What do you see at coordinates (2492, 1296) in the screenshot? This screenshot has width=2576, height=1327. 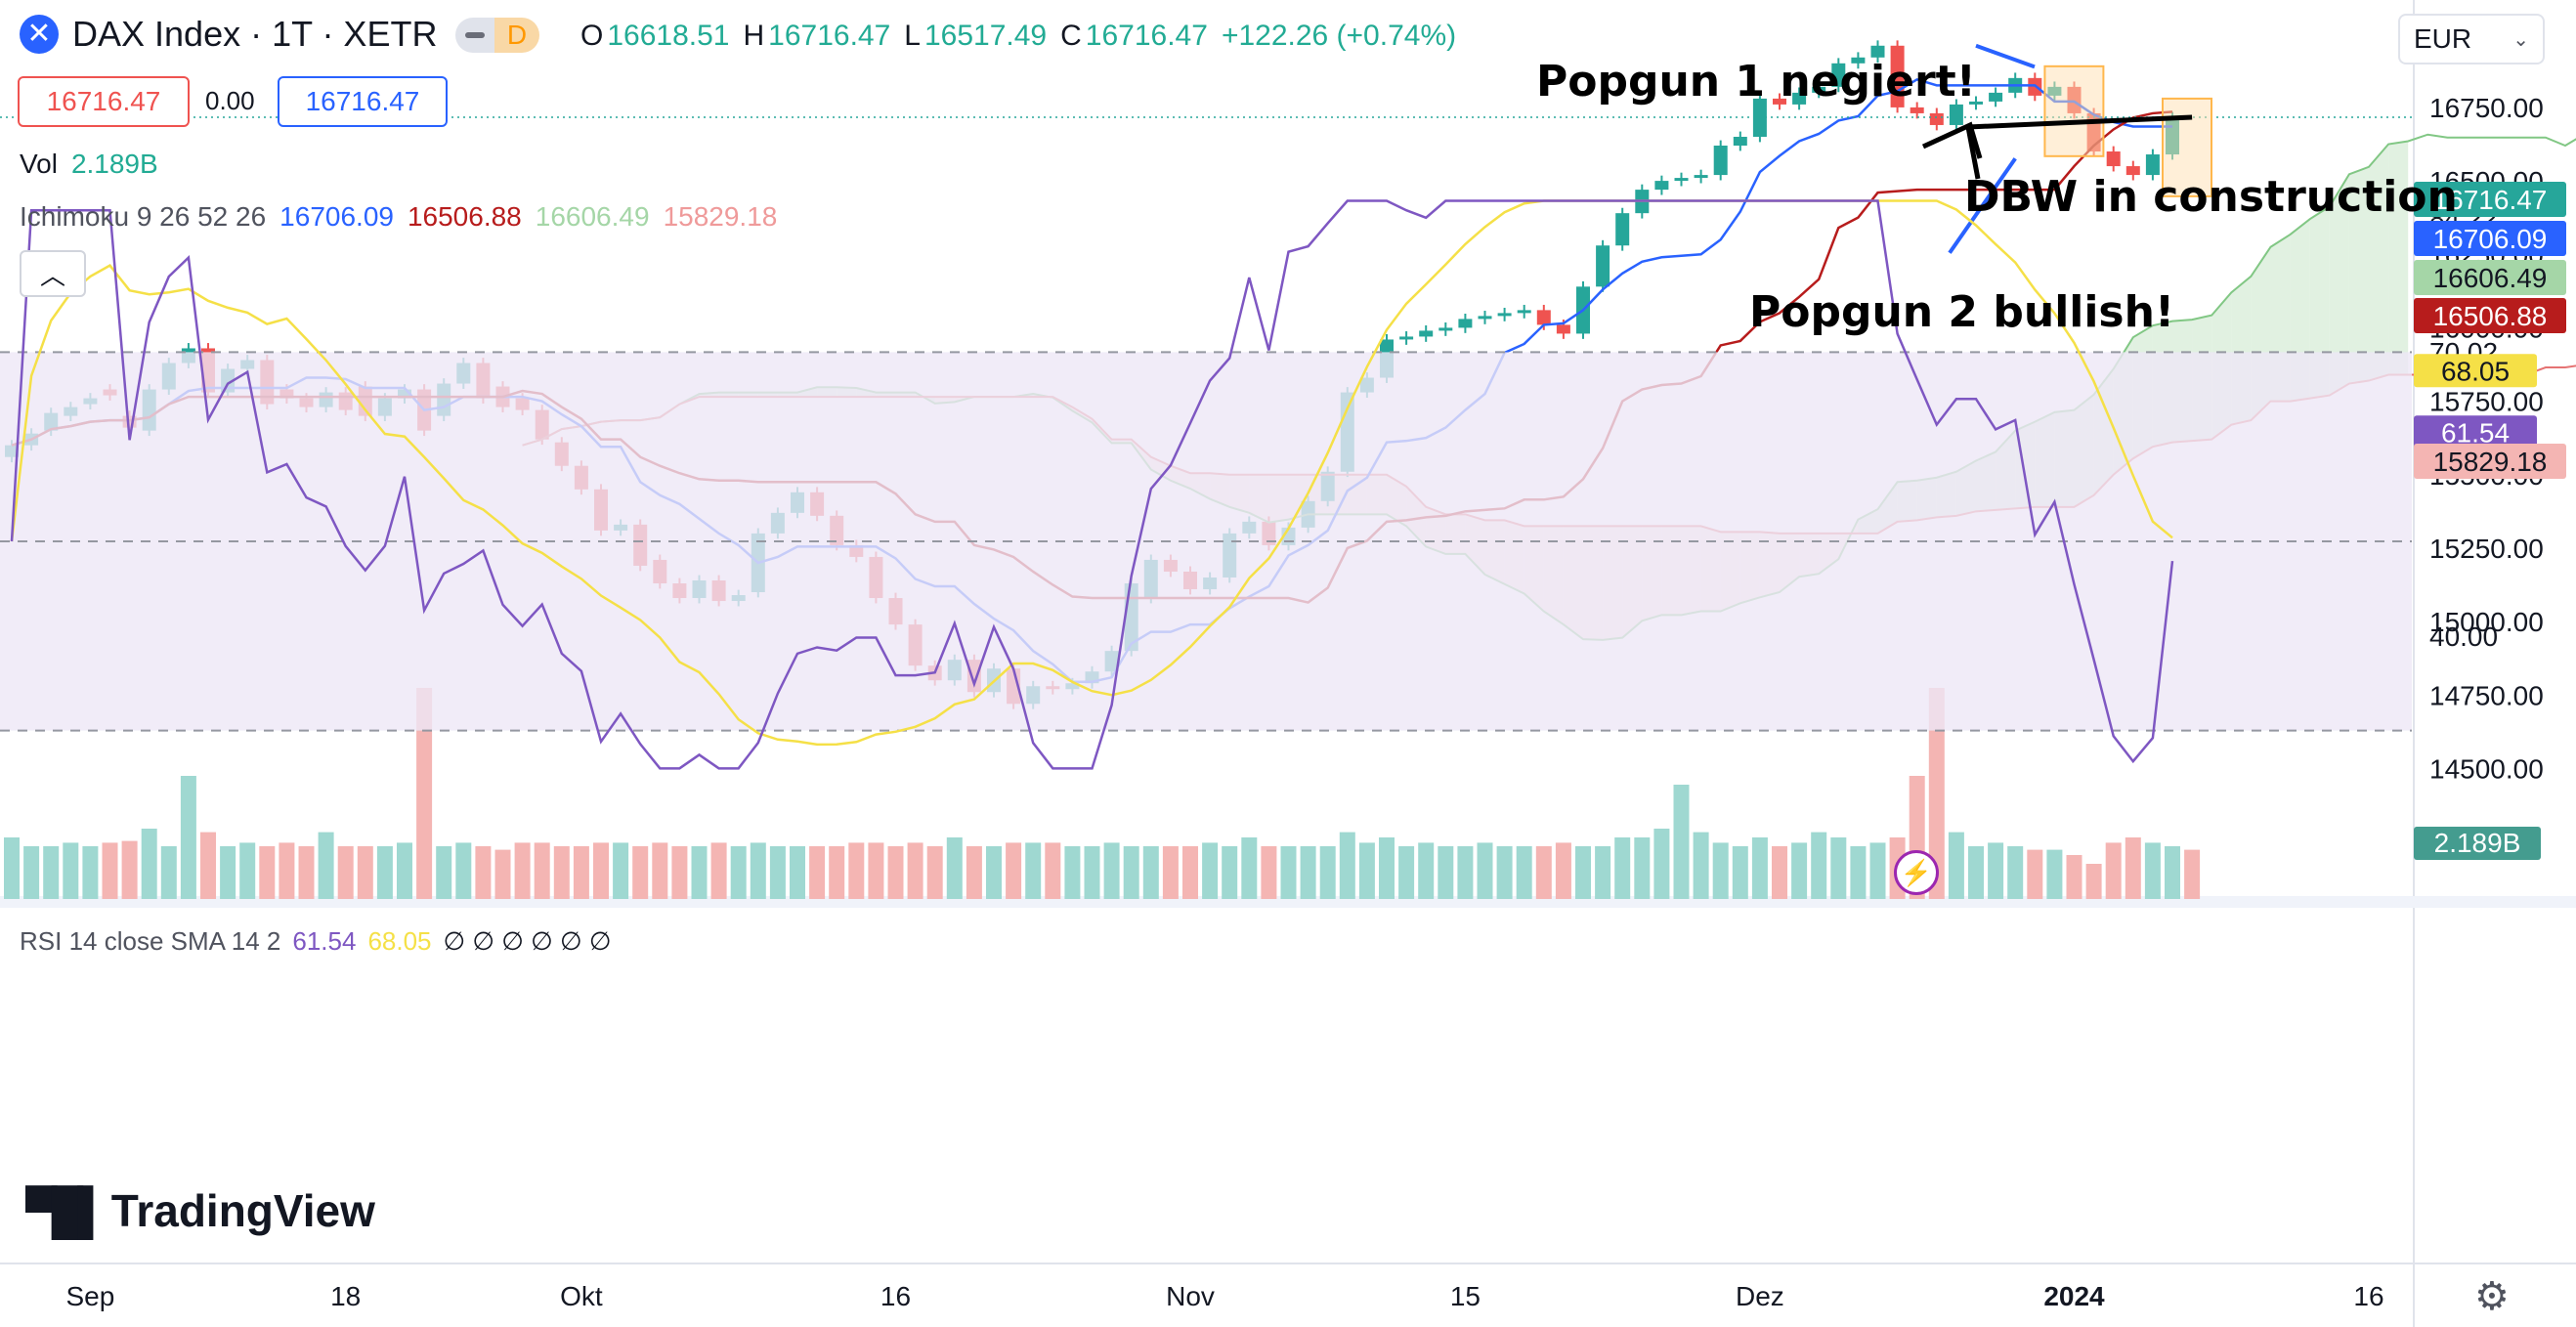 I see `settings-gear-icon: ⚙` at bounding box center [2492, 1296].